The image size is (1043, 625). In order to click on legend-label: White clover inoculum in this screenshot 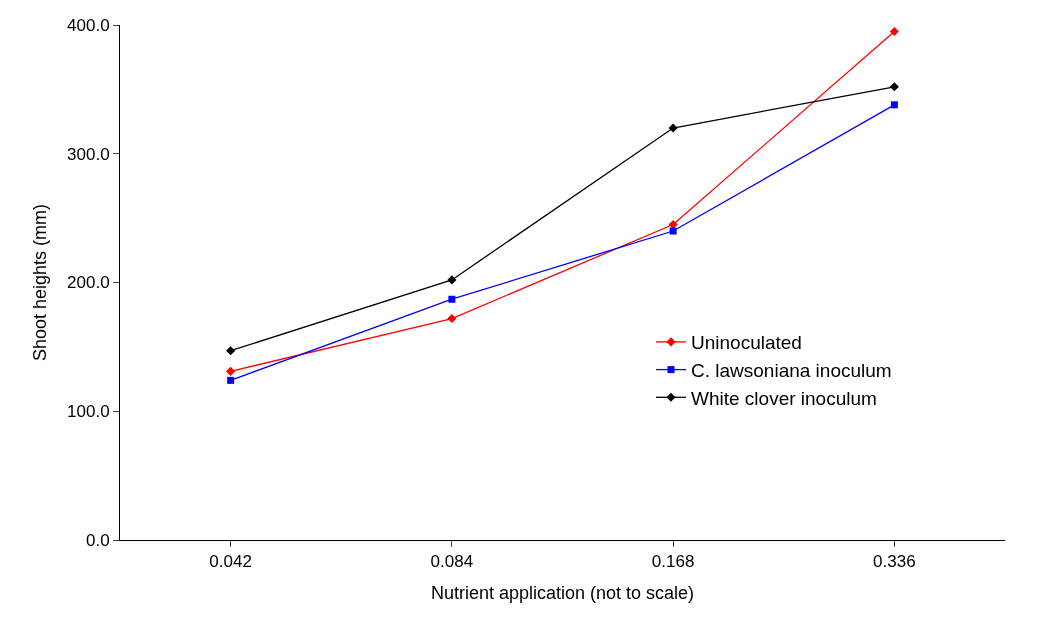, I will do `click(784, 398)`.